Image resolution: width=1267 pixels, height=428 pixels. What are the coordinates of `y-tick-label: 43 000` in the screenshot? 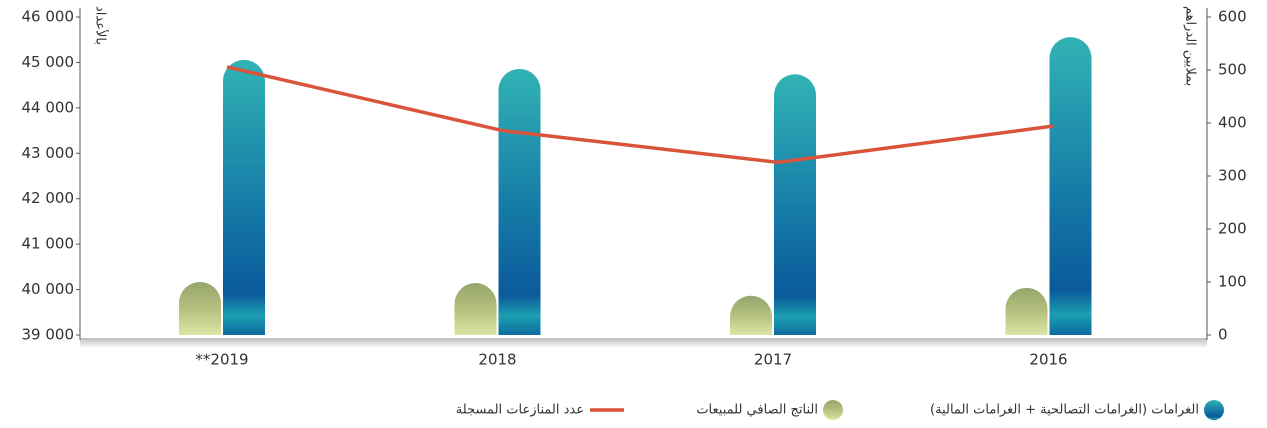 It's located at (48, 153).